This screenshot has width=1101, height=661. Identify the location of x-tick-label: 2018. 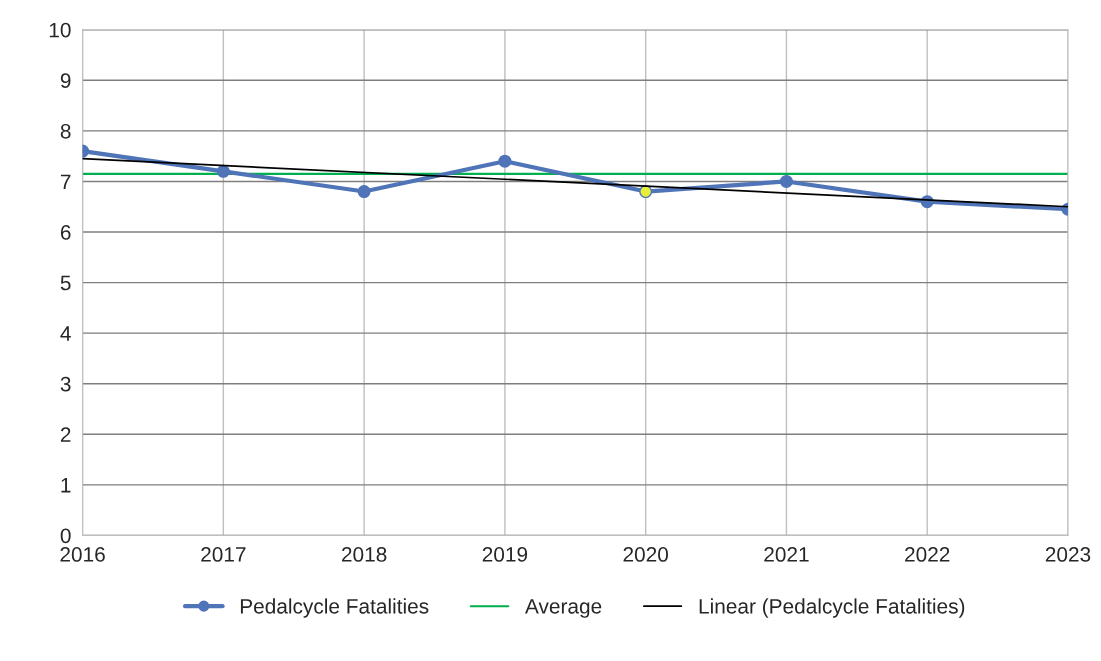
(364, 554).